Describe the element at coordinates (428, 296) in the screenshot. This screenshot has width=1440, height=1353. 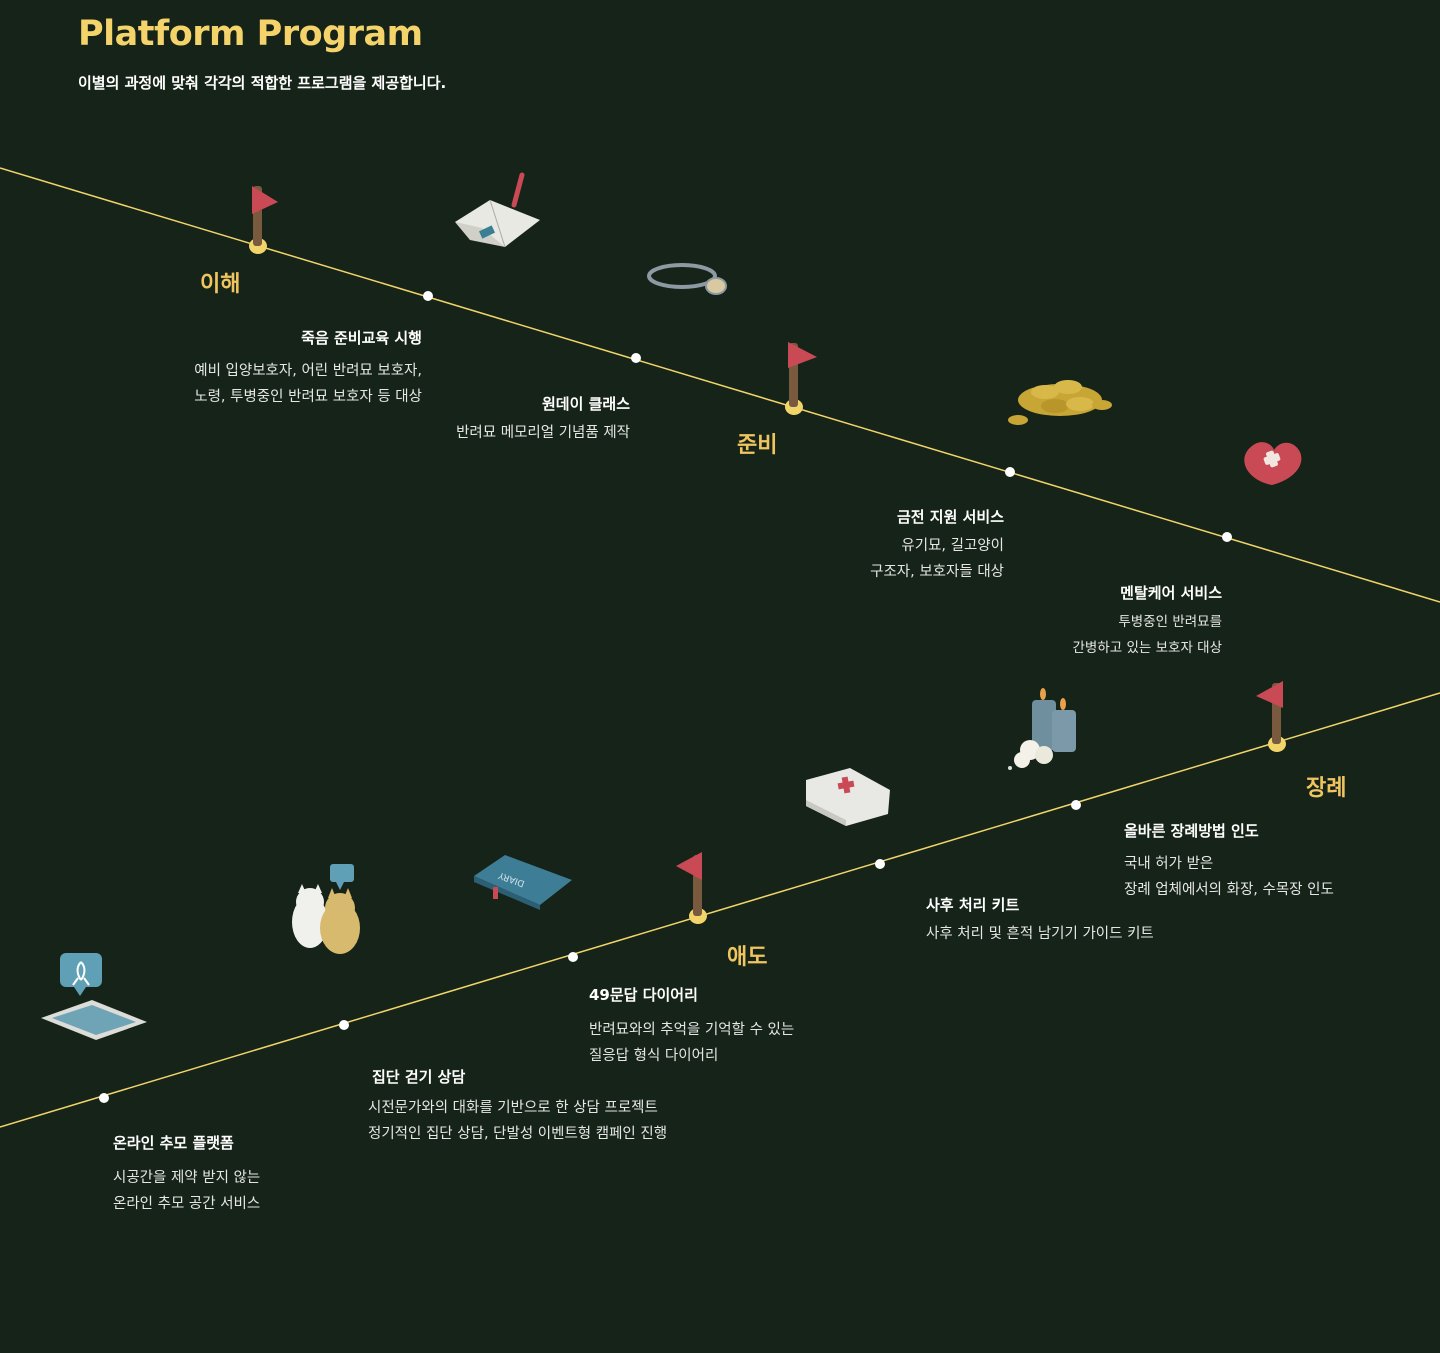
I see `timeline-dot-death-education` at that location.